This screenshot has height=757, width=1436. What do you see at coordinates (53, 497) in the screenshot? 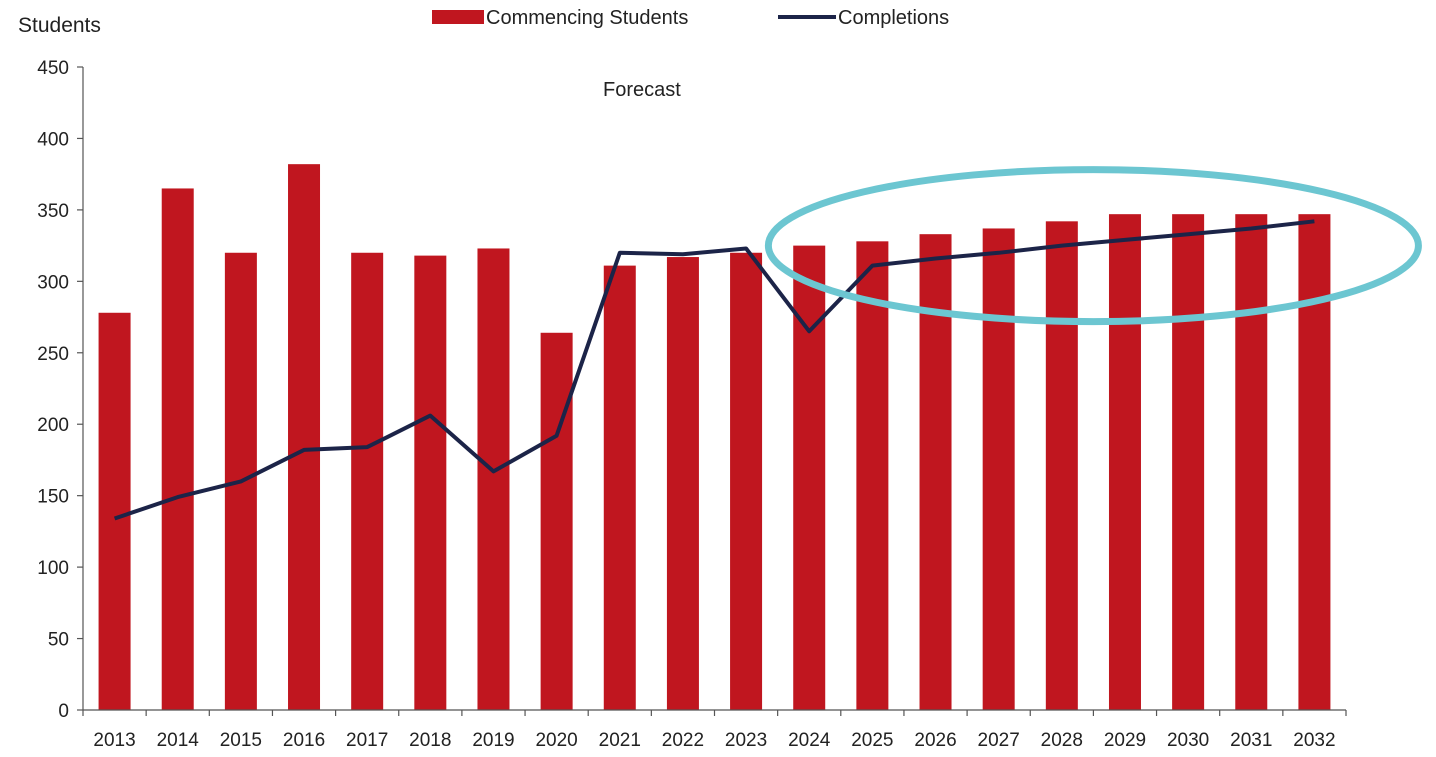
I see `y-tick-label: 150` at bounding box center [53, 497].